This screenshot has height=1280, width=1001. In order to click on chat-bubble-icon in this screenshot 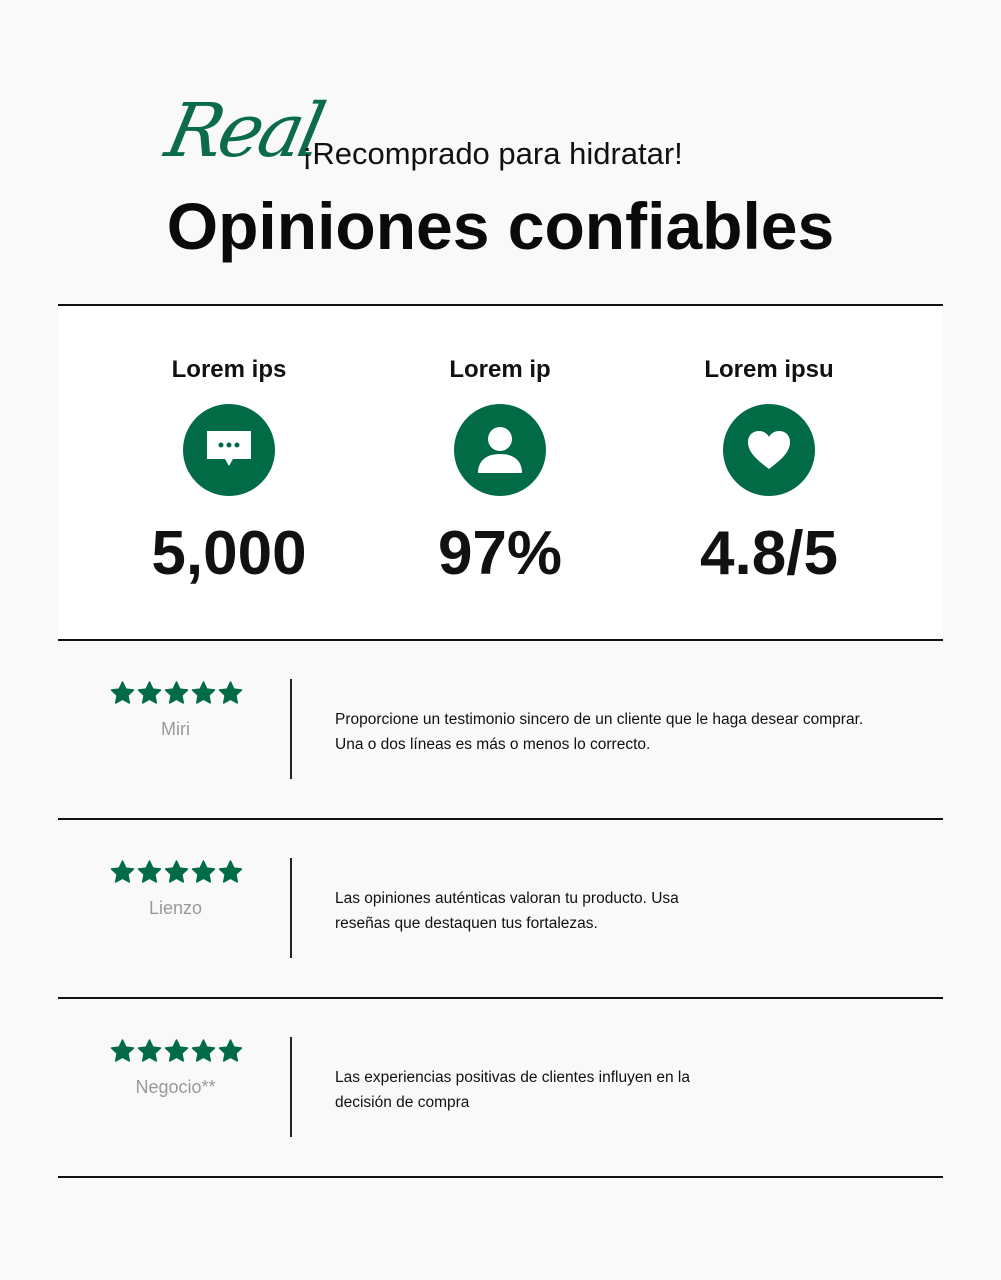, I will do `click(229, 450)`.